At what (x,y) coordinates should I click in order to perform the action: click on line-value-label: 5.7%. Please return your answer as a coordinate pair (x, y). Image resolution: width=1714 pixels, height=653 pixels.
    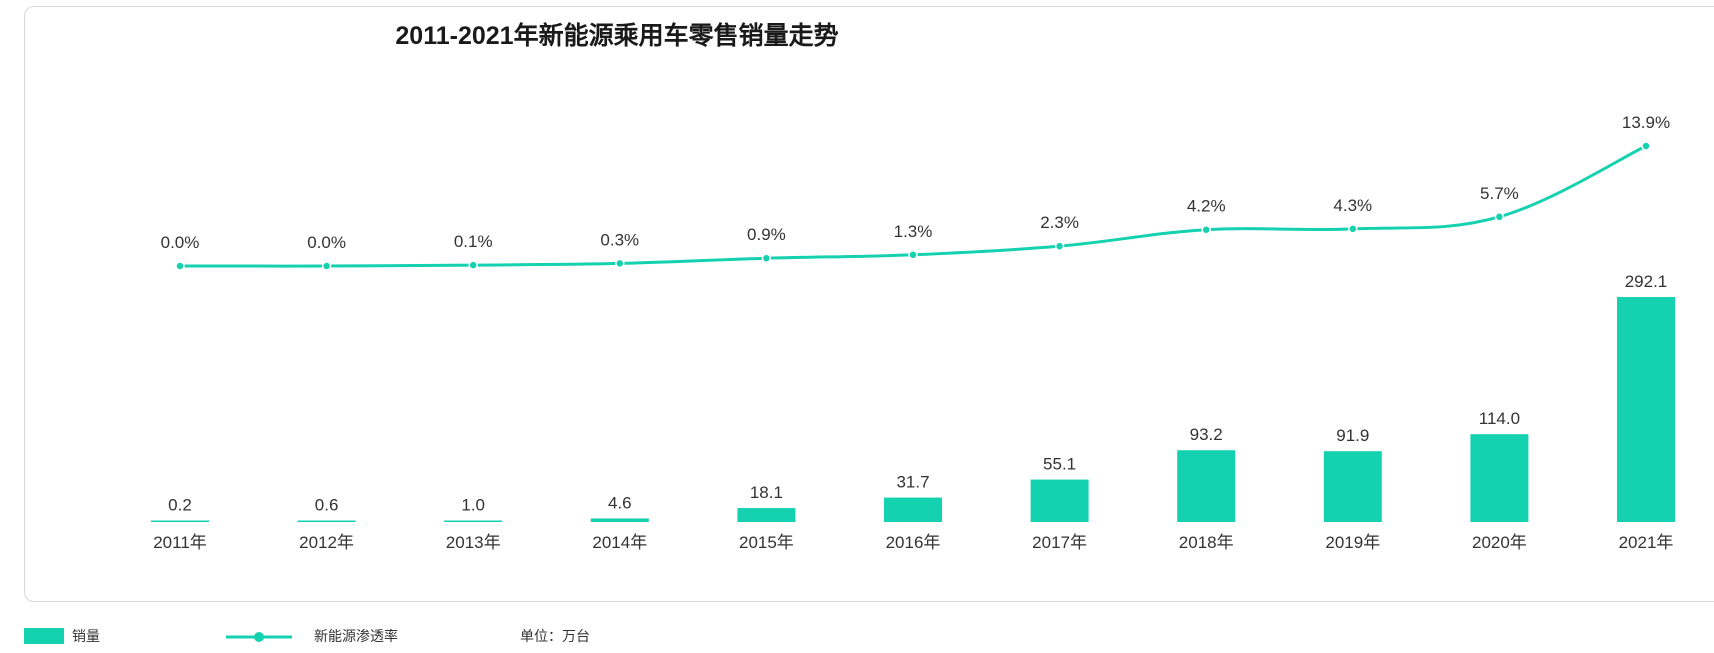
    Looking at the image, I should click on (1499, 193).